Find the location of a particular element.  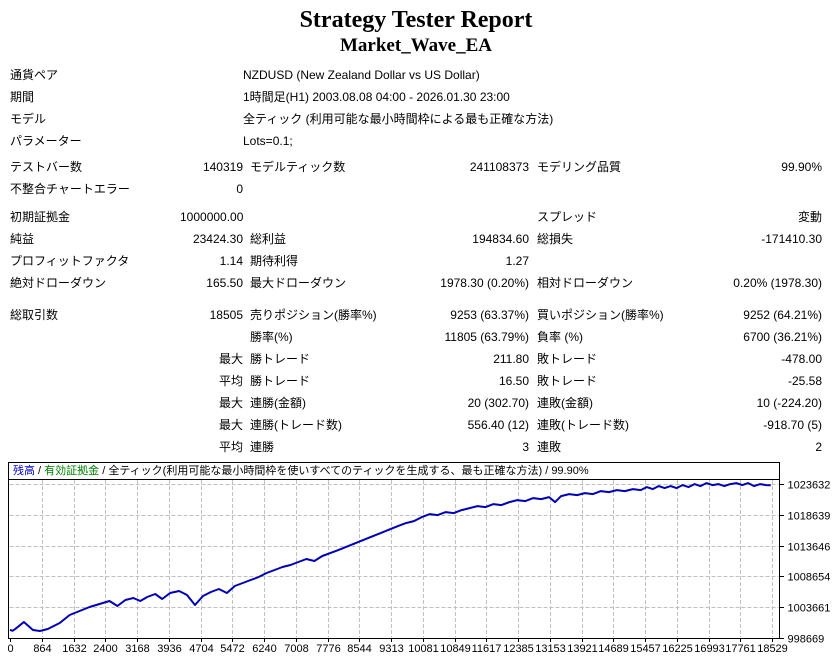

stat-label: 敗トレード is located at coordinates (567, 359).